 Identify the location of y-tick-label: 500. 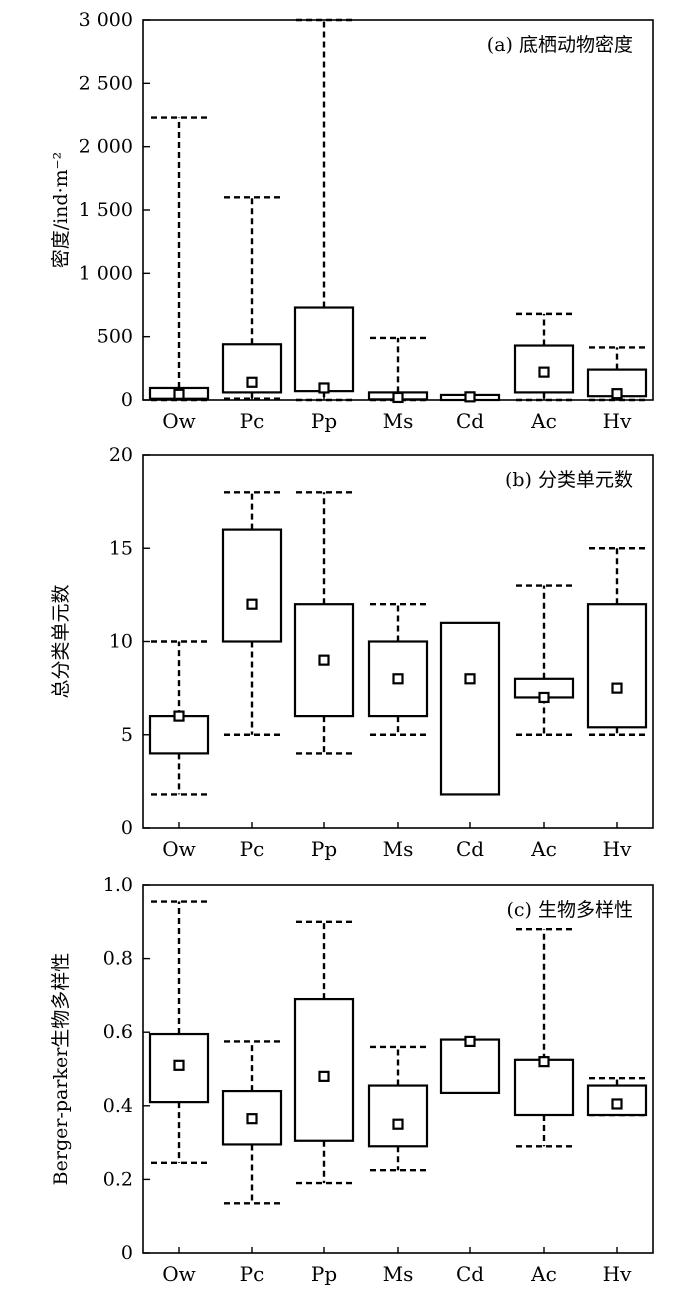
(115, 337).